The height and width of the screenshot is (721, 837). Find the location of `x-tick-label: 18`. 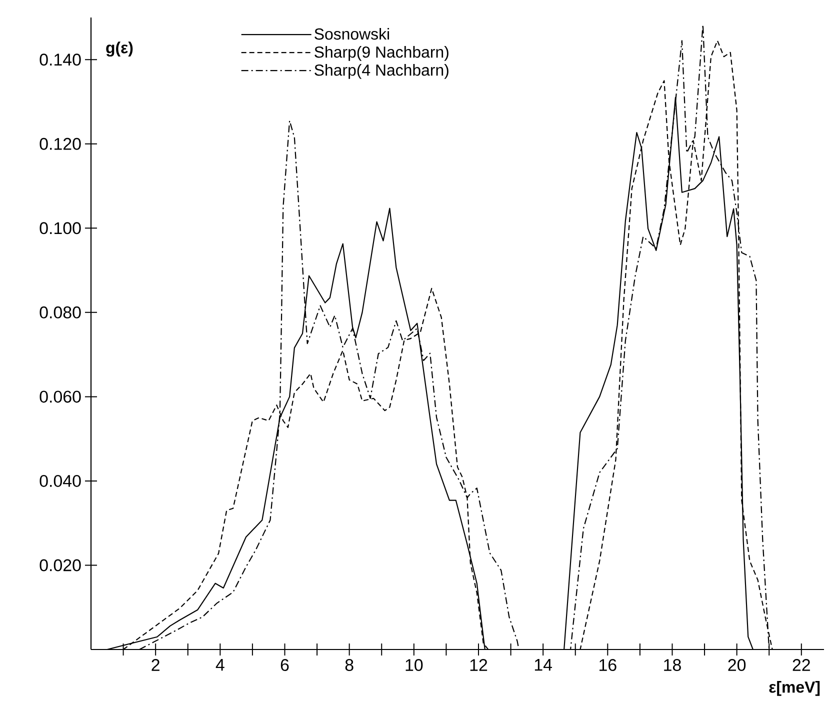

x-tick-label: 18 is located at coordinates (672, 665).